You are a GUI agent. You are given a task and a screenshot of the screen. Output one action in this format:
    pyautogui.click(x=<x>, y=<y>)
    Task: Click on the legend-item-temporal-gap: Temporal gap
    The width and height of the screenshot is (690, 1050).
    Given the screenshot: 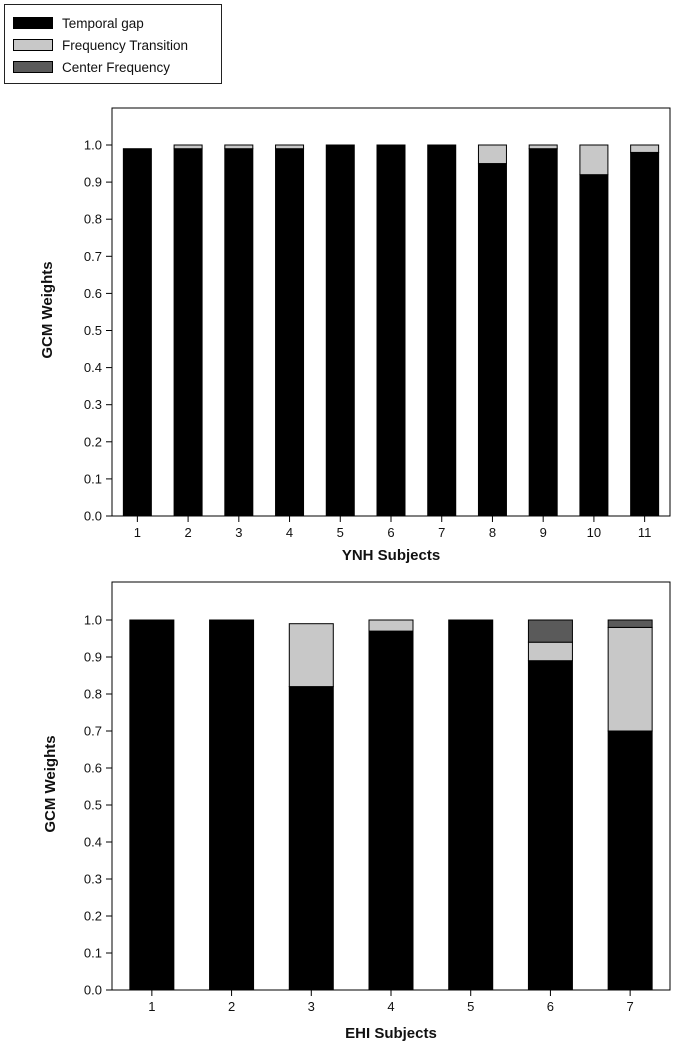 What is the action you would take?
    pyautogui.click(x=78, y=23)
    